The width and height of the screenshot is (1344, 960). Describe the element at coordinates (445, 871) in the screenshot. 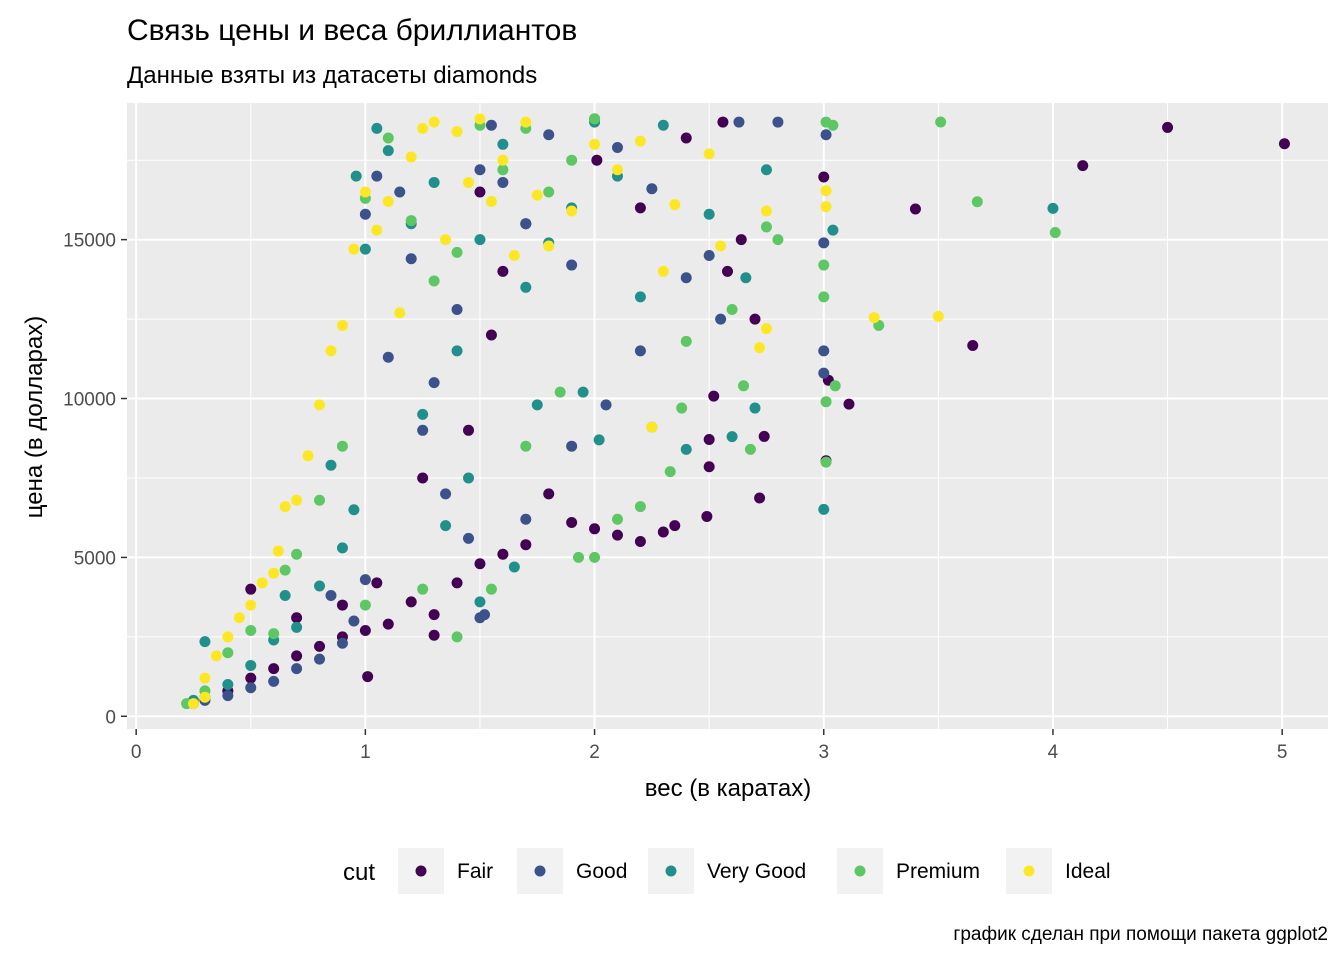

I see `legend-item: Fair` at that location.